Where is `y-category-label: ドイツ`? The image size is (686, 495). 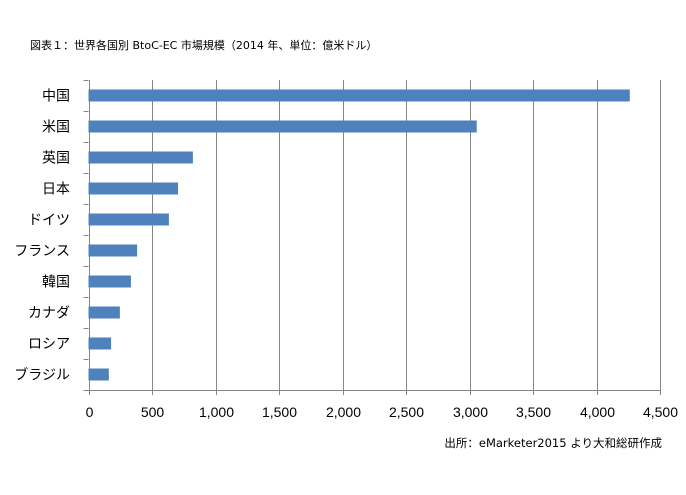 y-category-label: ドイツ is located at coordinates (49, 221).